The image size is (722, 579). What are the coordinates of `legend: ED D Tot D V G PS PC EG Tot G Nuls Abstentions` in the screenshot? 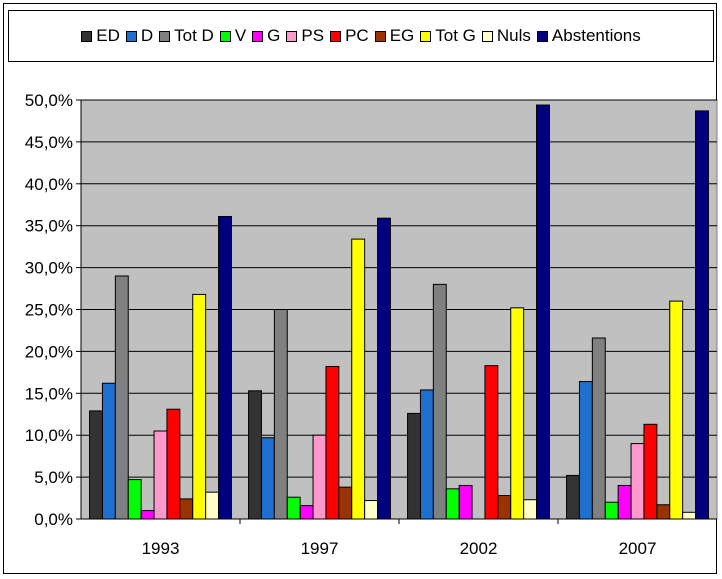 It's located at (361, 36).